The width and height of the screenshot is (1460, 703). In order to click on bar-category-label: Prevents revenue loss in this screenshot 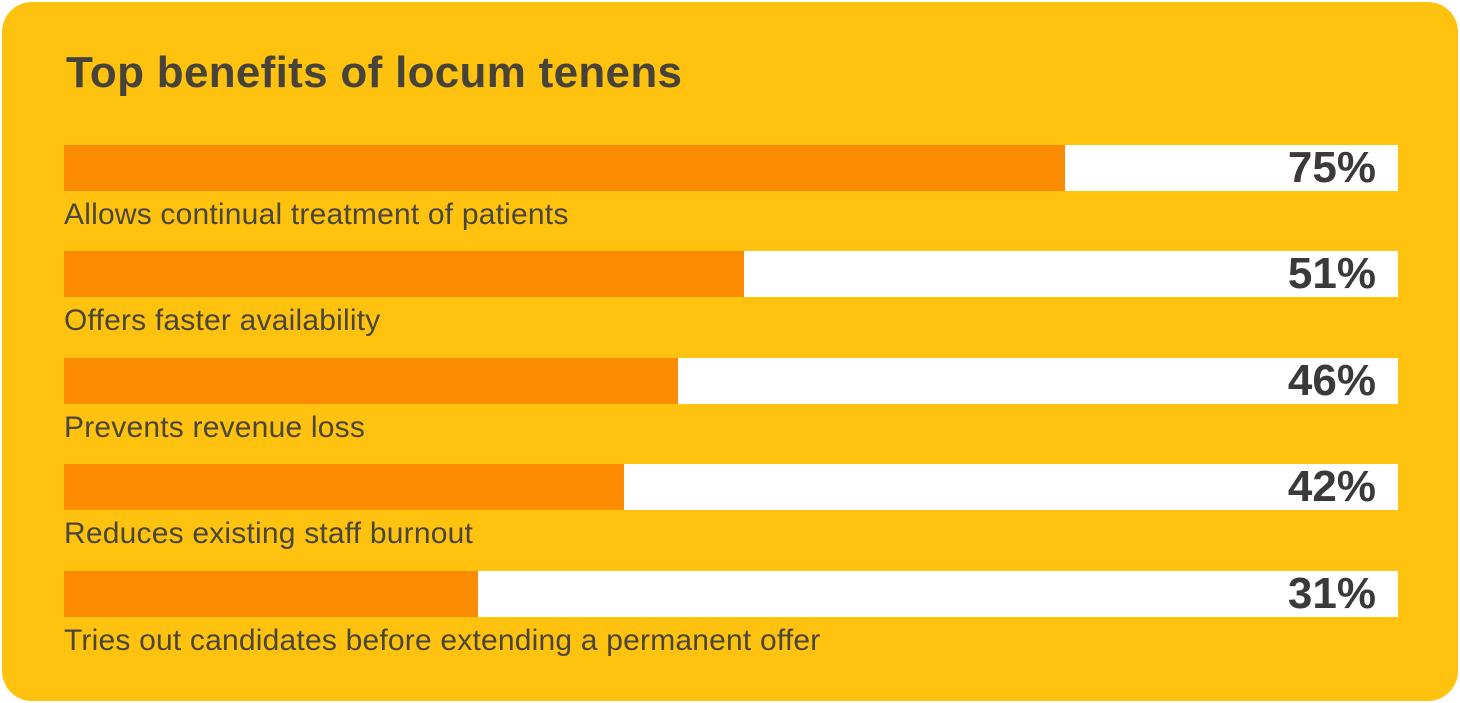, I will do `click(215, 427)`.